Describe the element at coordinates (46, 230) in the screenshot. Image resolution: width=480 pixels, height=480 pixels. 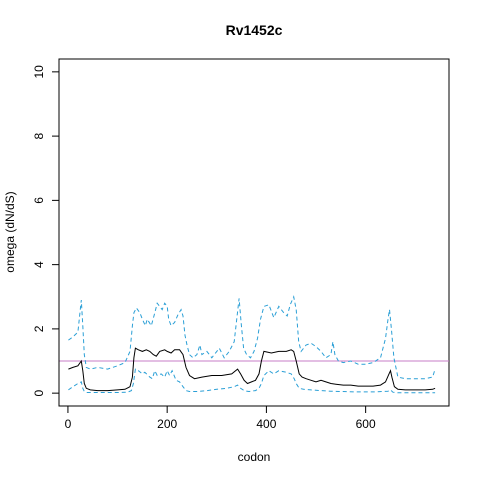
I see `y-axis: 0 2 4 6 8 10` at that location.